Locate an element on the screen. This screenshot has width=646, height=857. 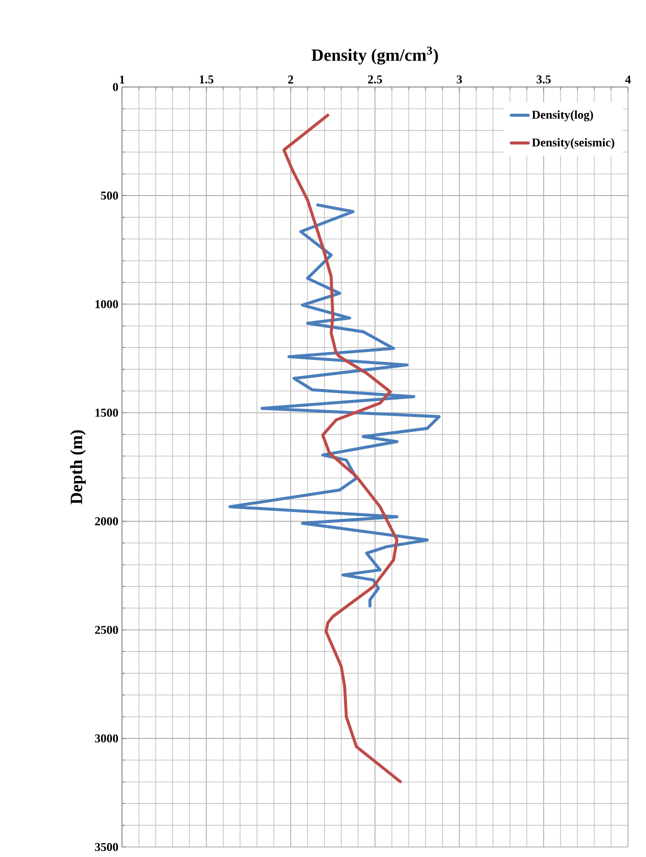
y-tick-label: 2000 is located at coordinates (106, 521).